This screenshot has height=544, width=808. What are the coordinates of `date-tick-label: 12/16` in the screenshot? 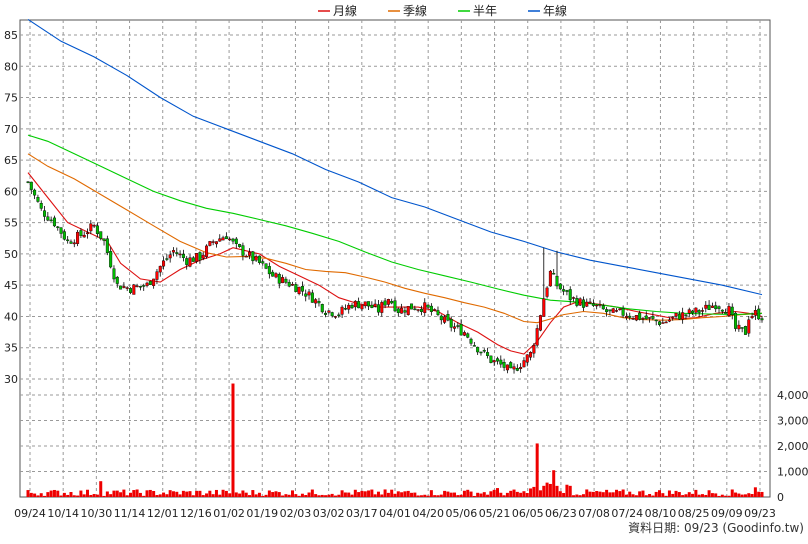 It's located at (196, 513).